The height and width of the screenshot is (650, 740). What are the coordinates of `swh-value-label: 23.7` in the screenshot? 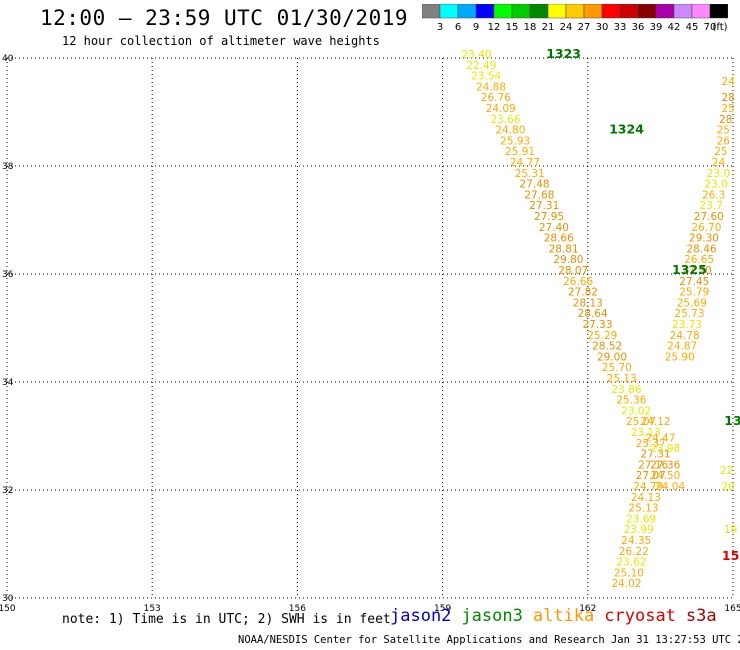 It's located at (711, 206).